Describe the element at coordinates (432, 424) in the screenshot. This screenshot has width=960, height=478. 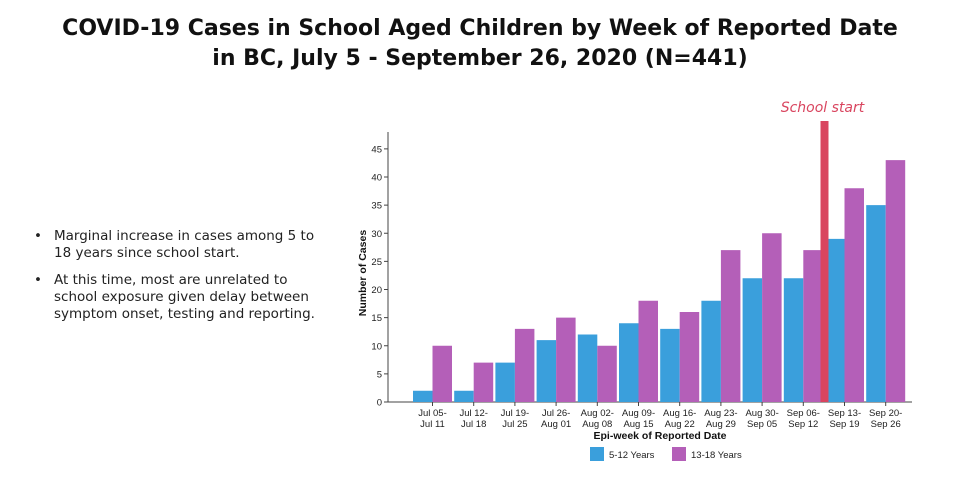
I see `x-tick-label: Jul 11` at that location.